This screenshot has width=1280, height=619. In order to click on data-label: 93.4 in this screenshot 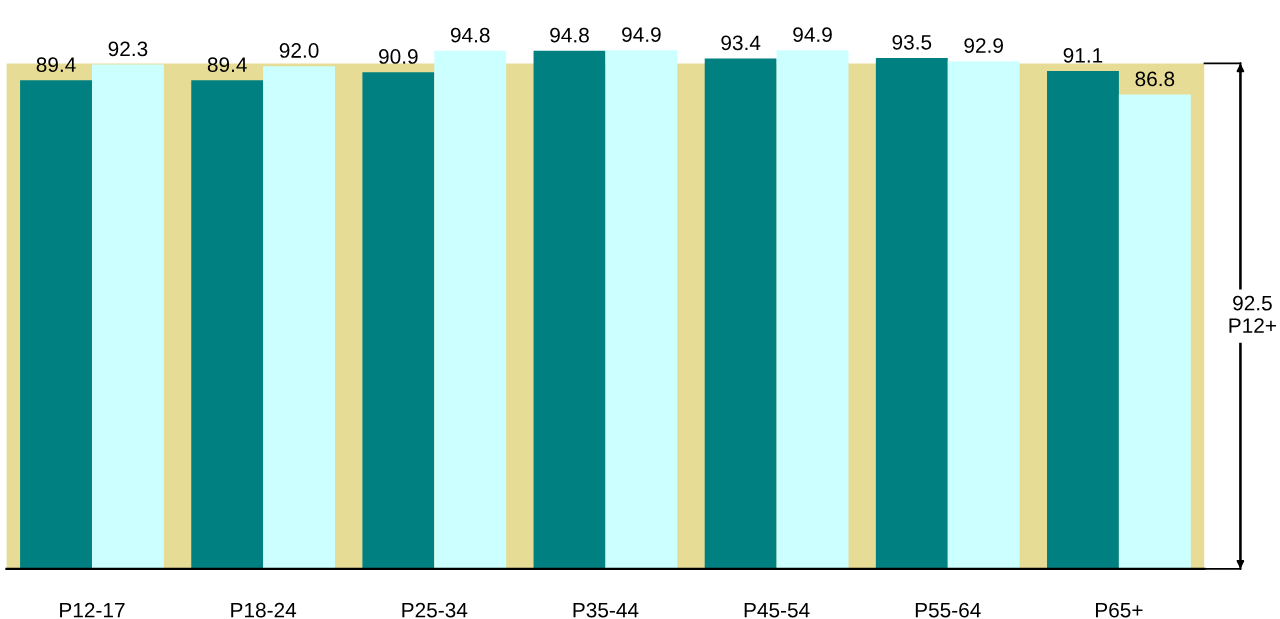, I will do `click(741, 43)`.